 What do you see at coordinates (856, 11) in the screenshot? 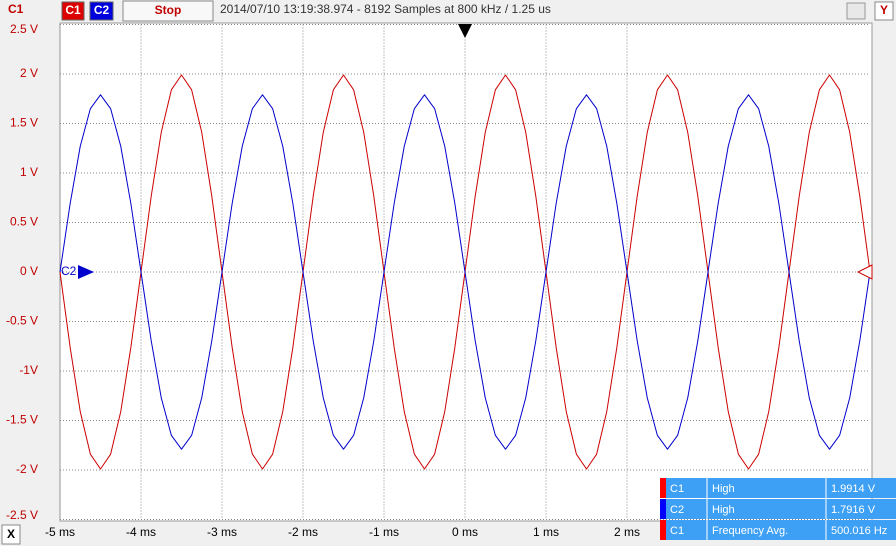
I see `settings-icon` at bounding box center [856, 11].